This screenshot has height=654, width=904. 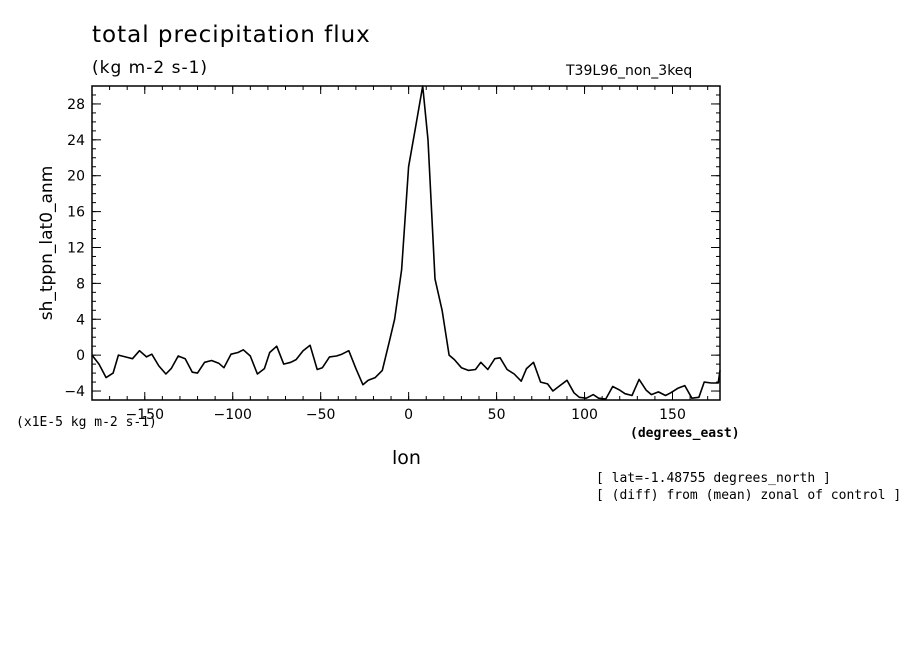 I want to click on chart-title: total precipitation flux, so click(x=231, y=35).